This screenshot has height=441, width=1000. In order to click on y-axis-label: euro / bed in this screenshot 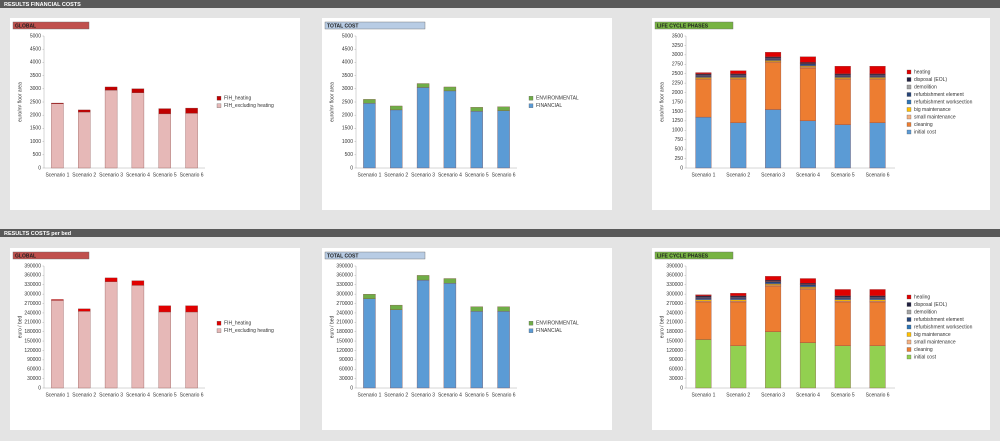, I will do `click(662, 327)`.